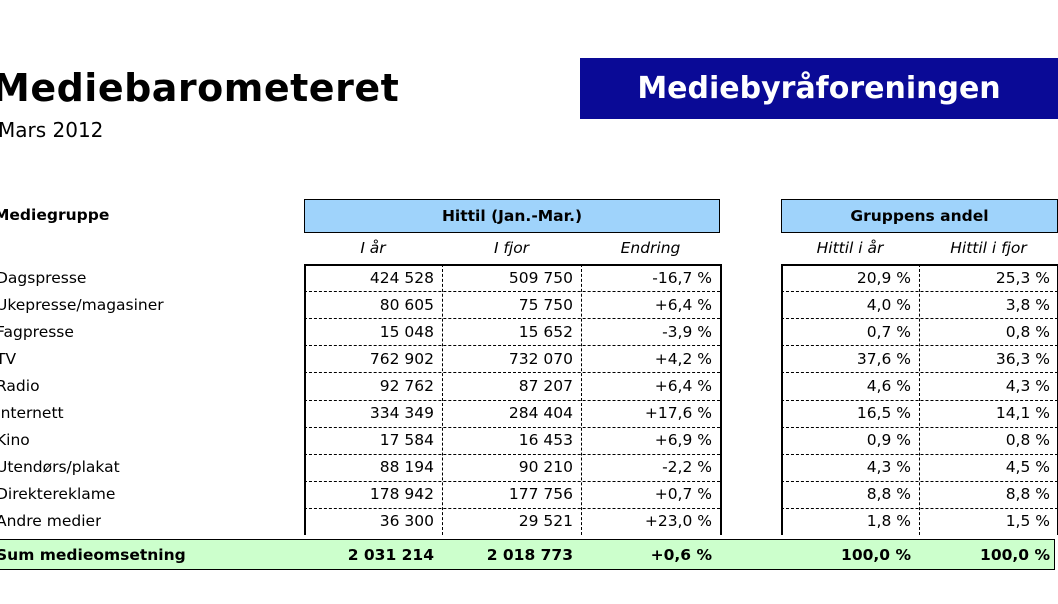 The image size is (1058, 604). Describe the element at coordinates (93, 554) in the screenshot. I see `total-label: Sum medieomsetning` at that location.